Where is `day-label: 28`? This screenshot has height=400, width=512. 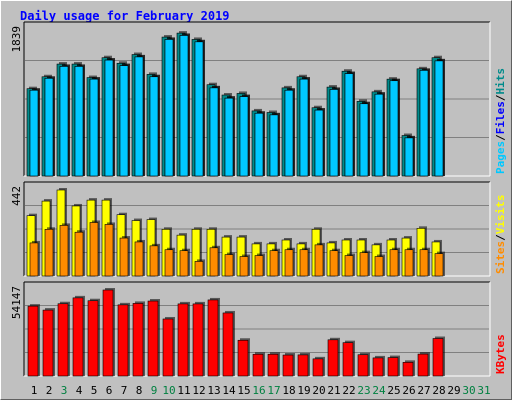
day-label: 28 is located at coordinates (438, 390).